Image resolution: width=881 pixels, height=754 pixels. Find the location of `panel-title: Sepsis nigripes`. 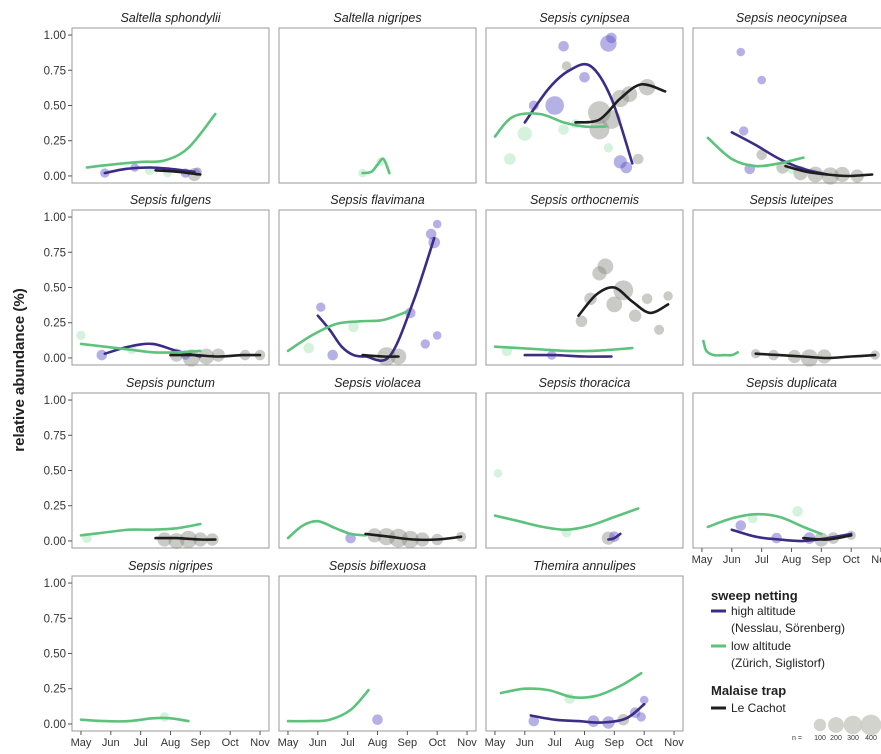

panel-title: Sepsis nigripes is located at coordinates (170, 566).